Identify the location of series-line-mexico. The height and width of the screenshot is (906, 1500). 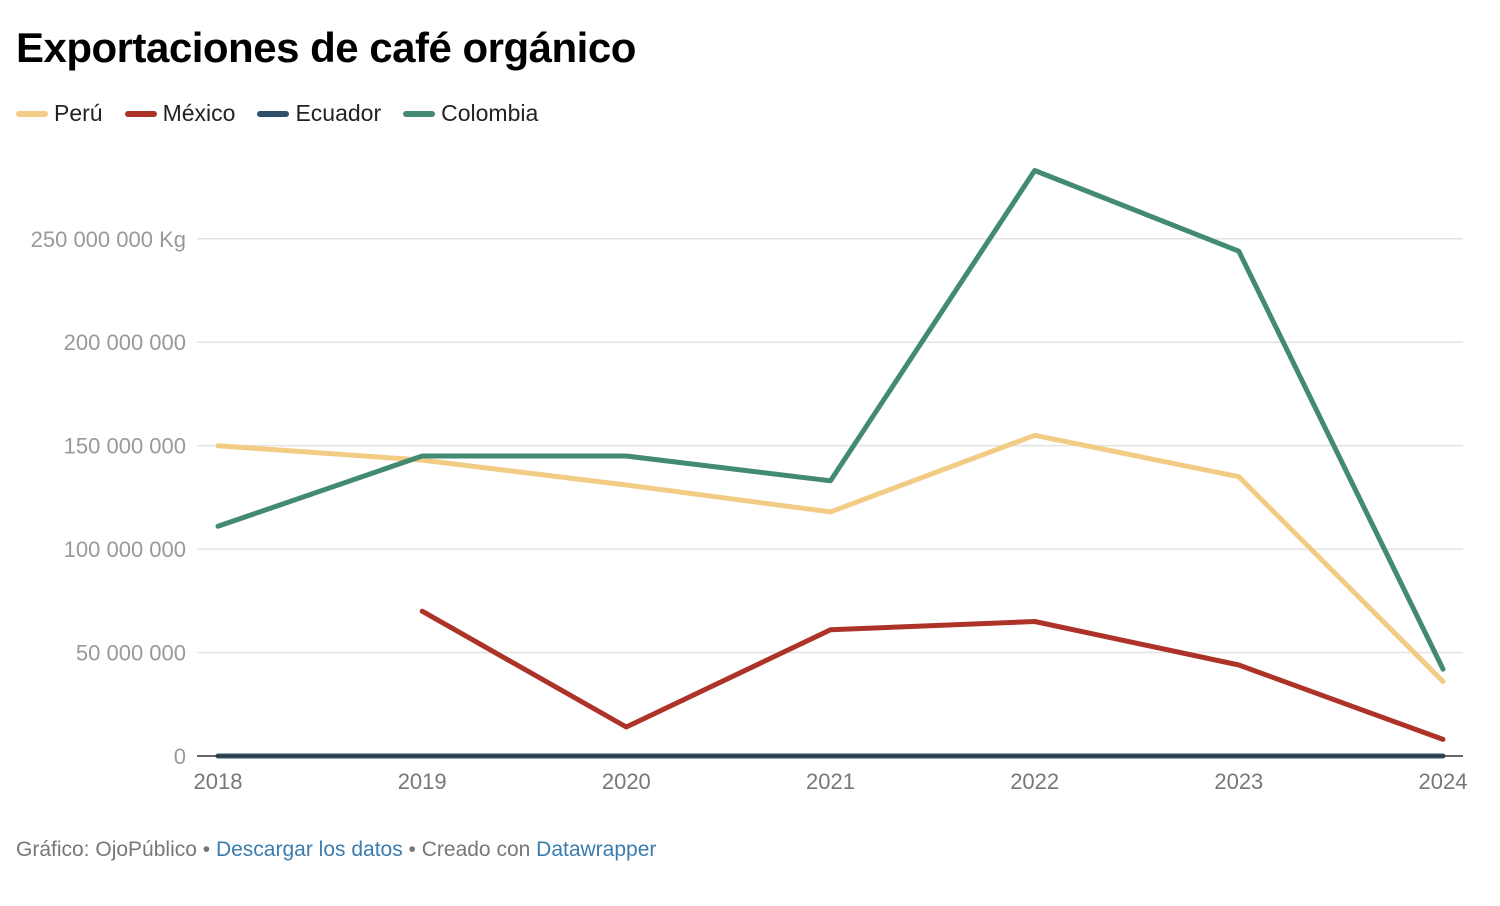
(932, 675).